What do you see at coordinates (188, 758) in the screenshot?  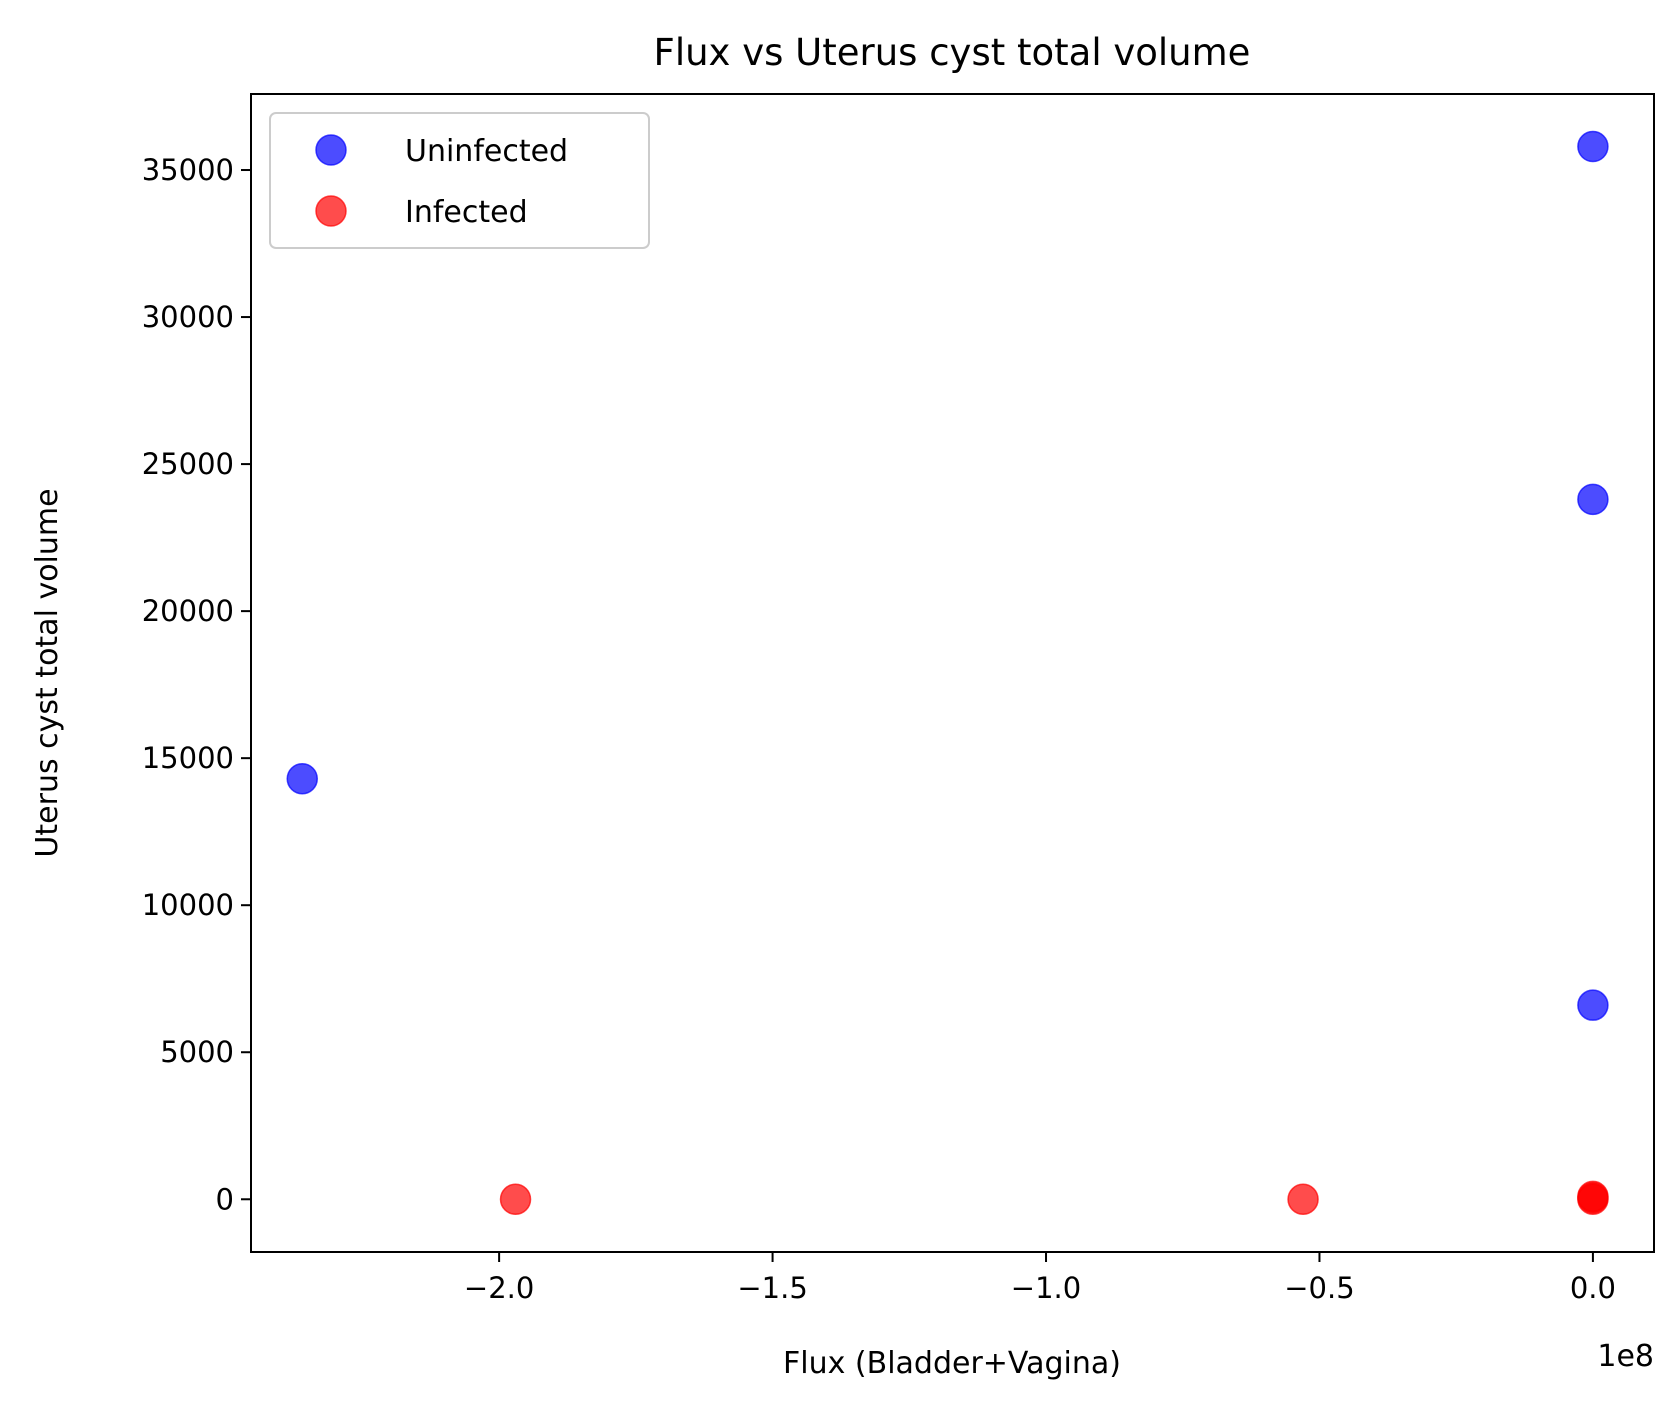 I see `y-tick-label: 15000` at bounding box center [188, 758].